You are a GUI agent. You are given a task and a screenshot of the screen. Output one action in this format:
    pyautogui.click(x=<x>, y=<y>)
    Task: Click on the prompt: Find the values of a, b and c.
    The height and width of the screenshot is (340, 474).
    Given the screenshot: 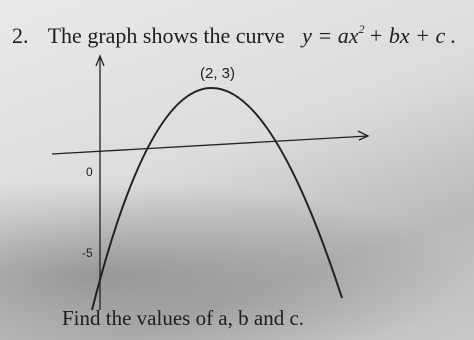 What is the action you would take?
    pyautogui.click(x=183, y=318)
    